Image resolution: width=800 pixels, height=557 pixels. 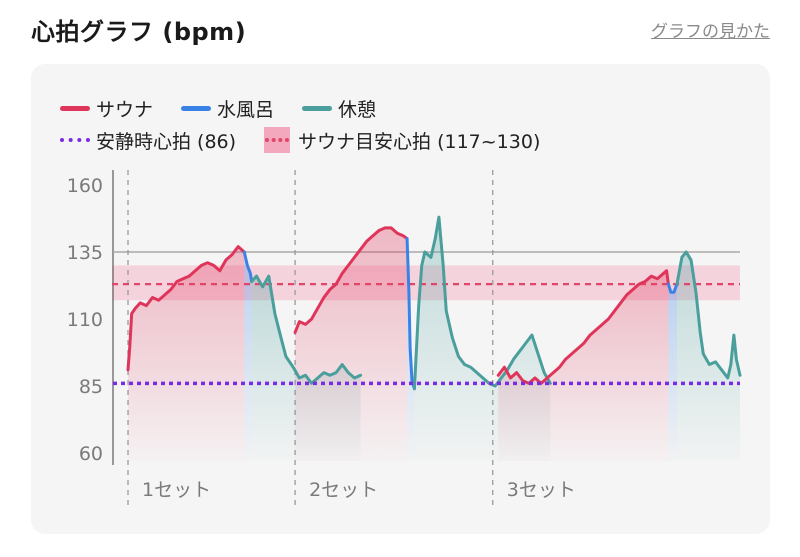 What do you see at coordinates (317, 108) in the screenshot?
I see `rest-swatch` at bounding box center [317, 108].